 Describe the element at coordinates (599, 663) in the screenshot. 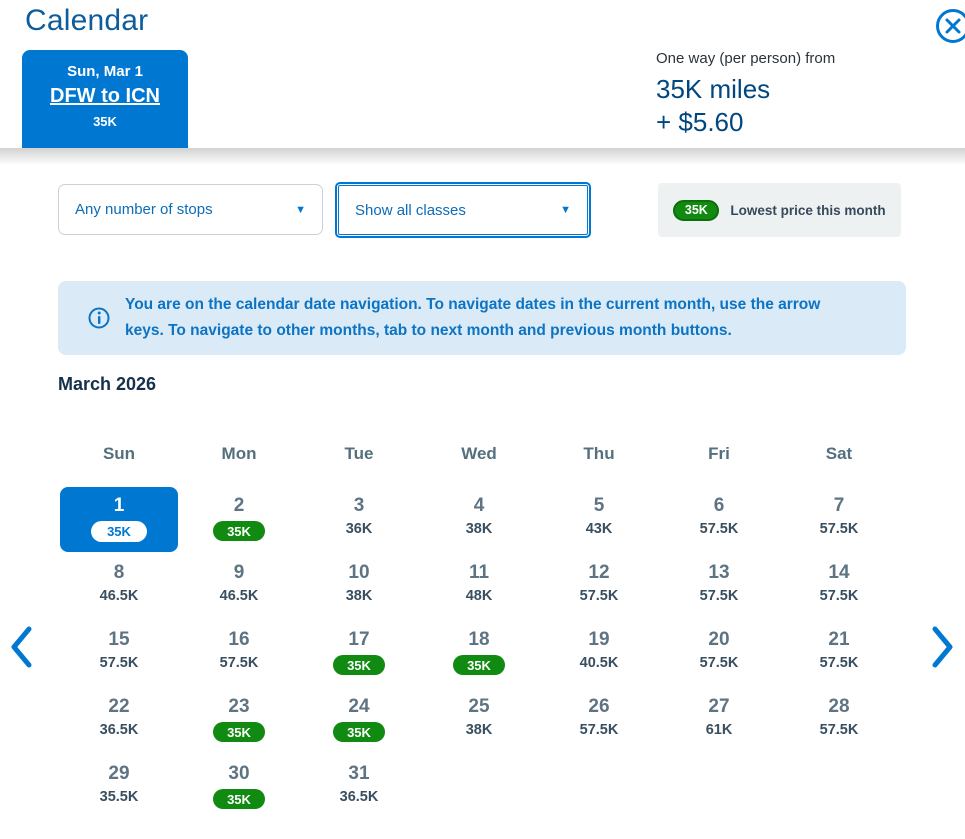

I see `day-price: 40.5K` at that location.